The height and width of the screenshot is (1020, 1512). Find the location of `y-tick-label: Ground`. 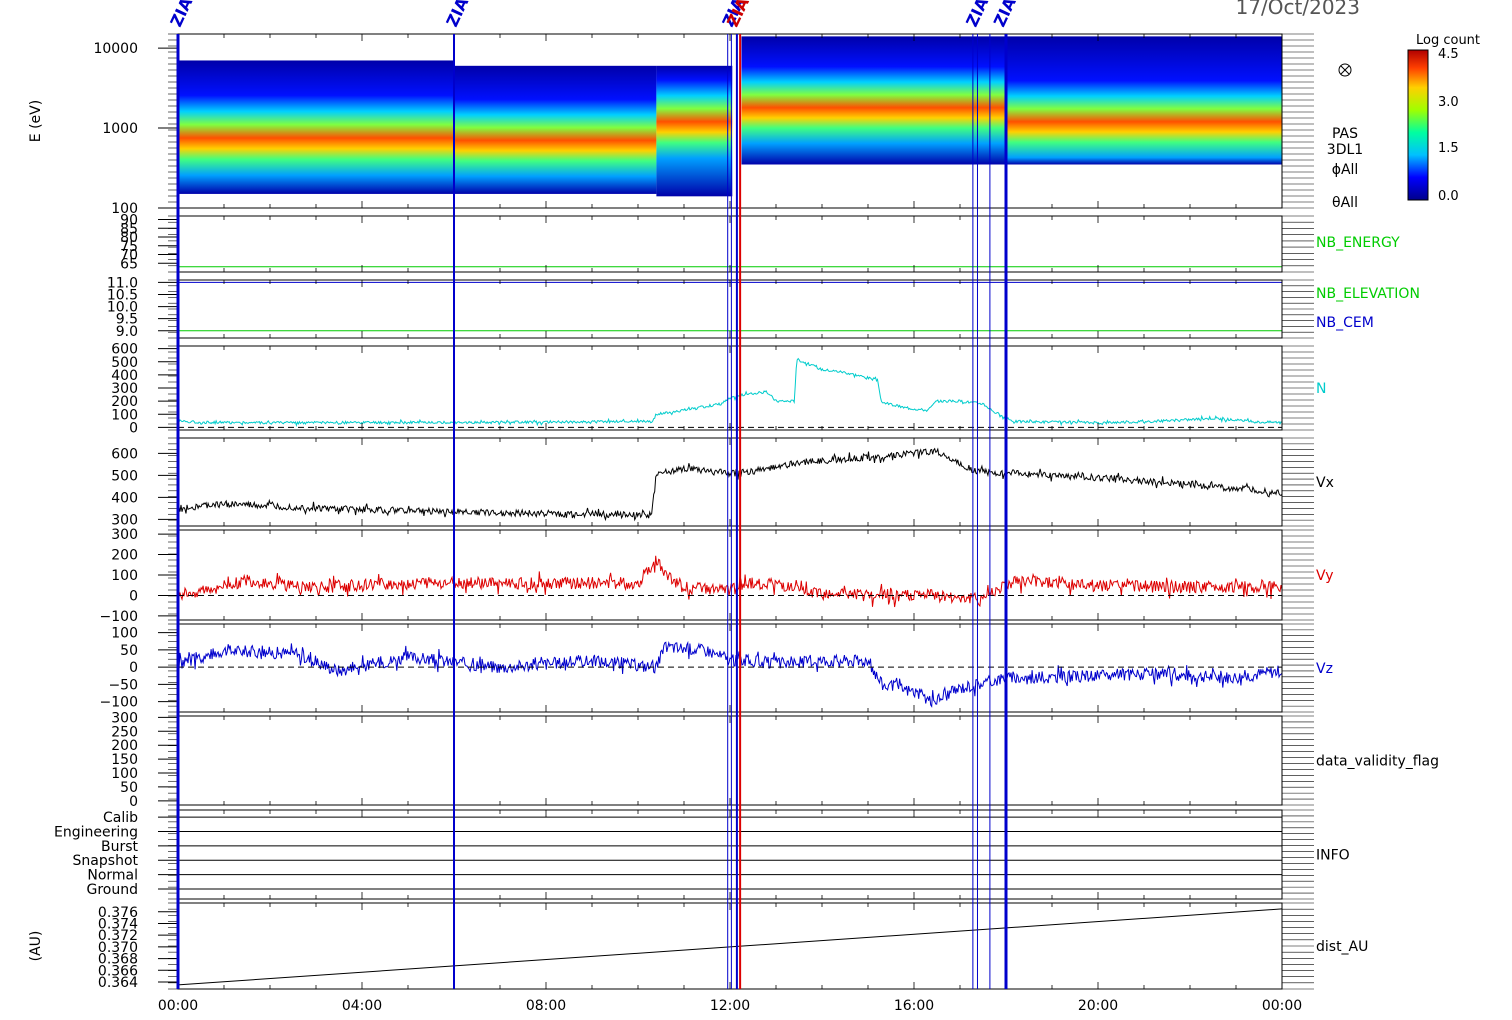

y-tick-label: Ground is located at coordinates (113, 890).